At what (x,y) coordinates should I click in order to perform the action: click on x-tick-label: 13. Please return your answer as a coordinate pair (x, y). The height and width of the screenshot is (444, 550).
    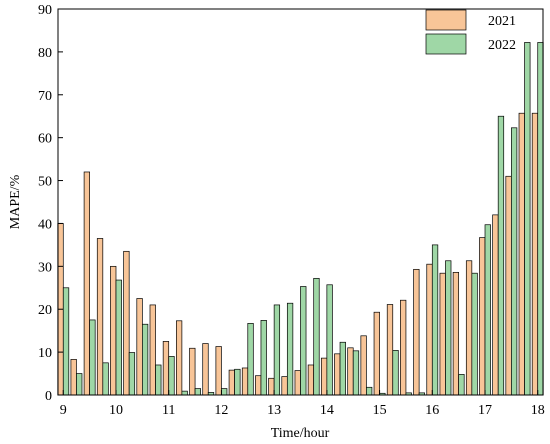
    Looking at the image, I should click on (274, 410).